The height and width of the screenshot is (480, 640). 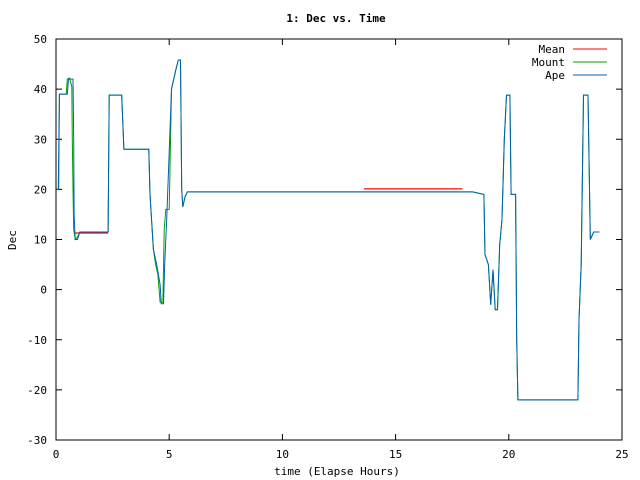 What do you see at coordinates (40, 189) in the screenshot?
I see `y-tick-label: 20` at bounding box center [40, 189].